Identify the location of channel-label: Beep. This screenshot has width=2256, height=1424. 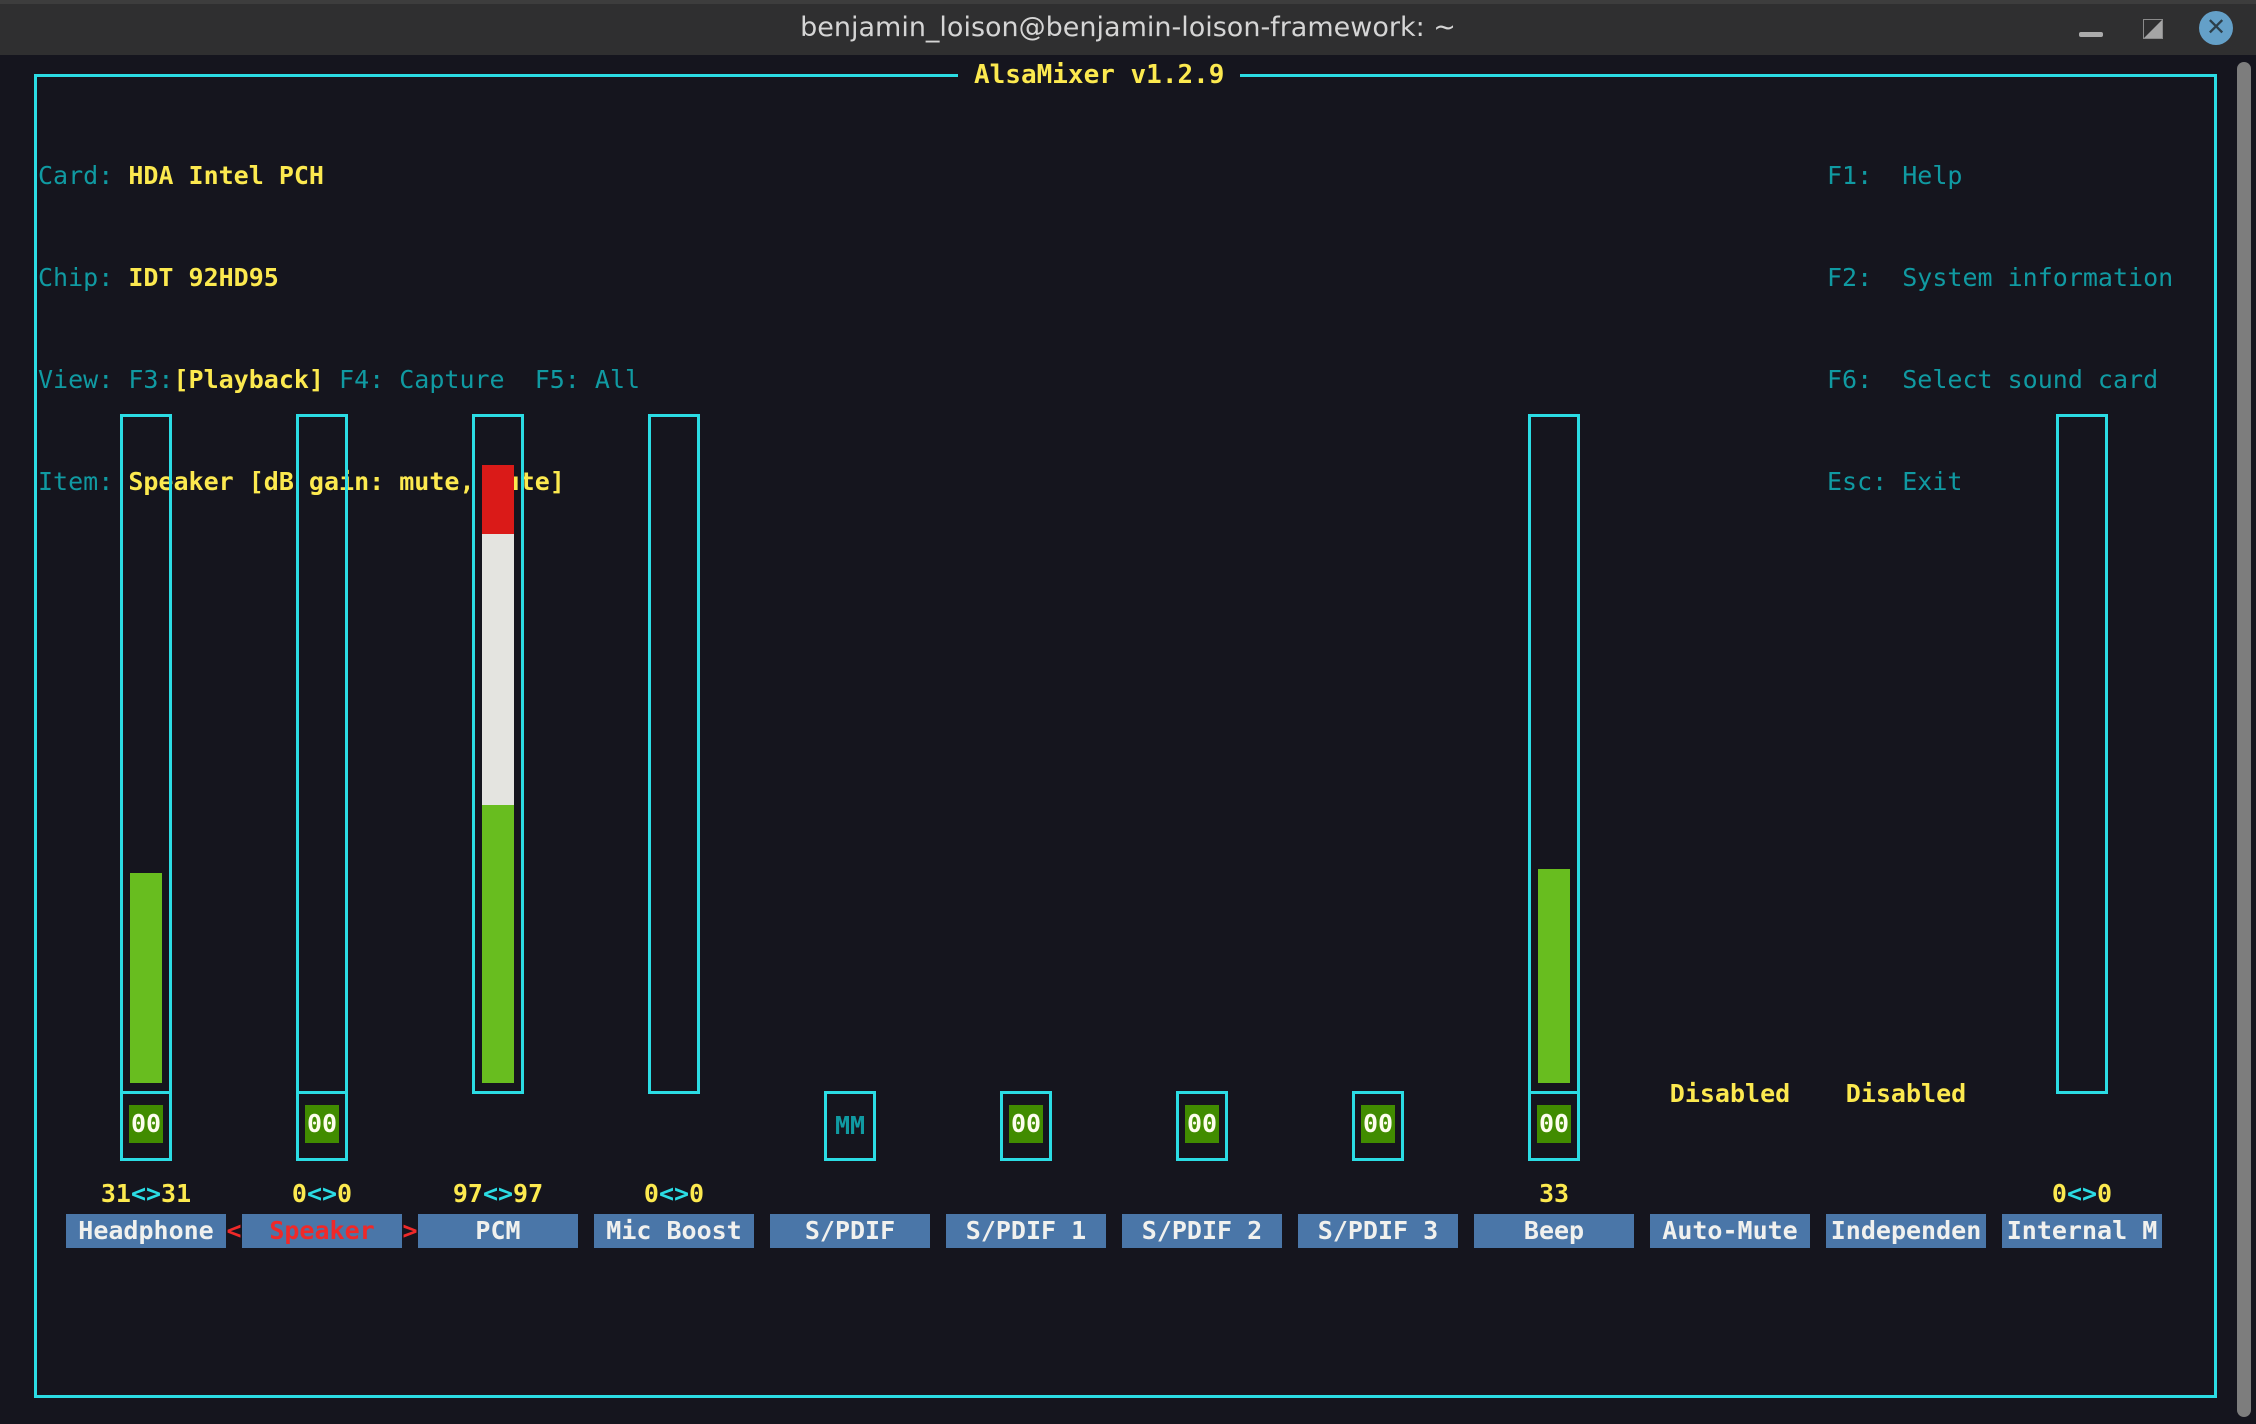
(1554, 1231).